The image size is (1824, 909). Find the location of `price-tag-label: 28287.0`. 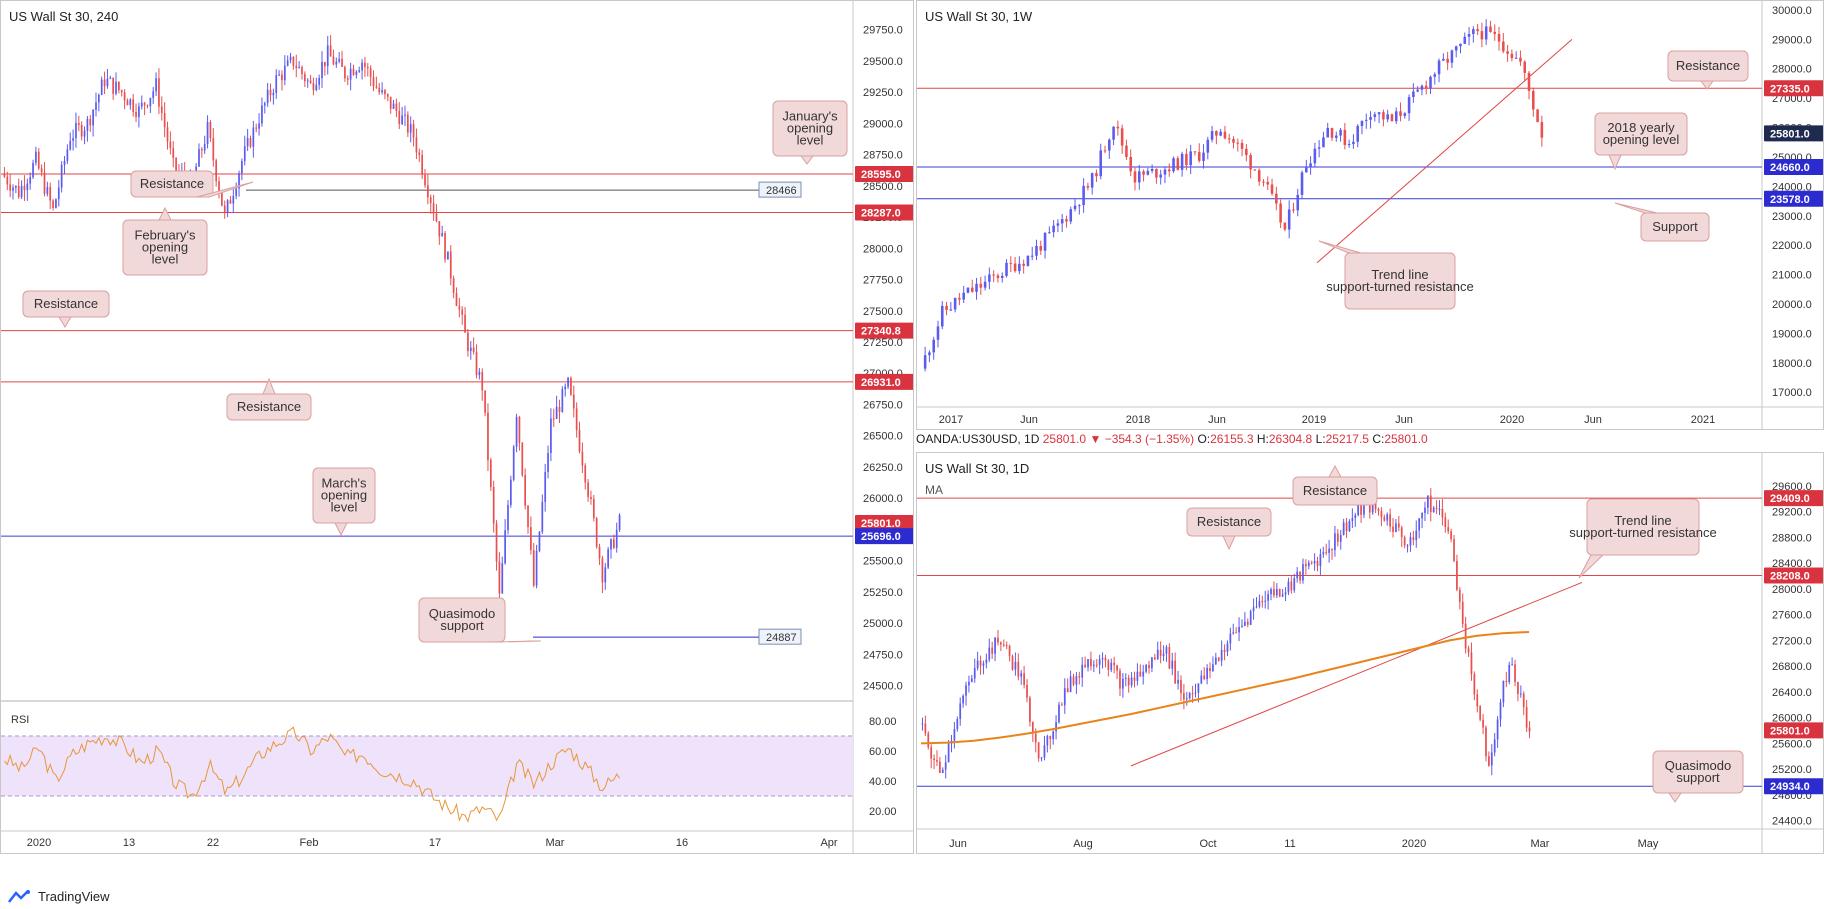

price-tag-label: 28287.0 is located at coordinates (881, 213).